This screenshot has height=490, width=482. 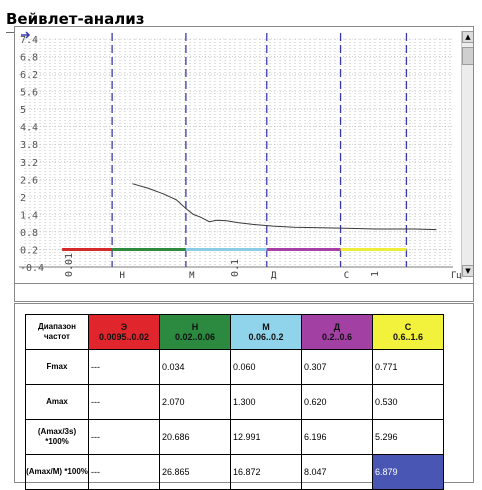 I want to click on x-unit-label: Гц, so click(x=456, y=276).